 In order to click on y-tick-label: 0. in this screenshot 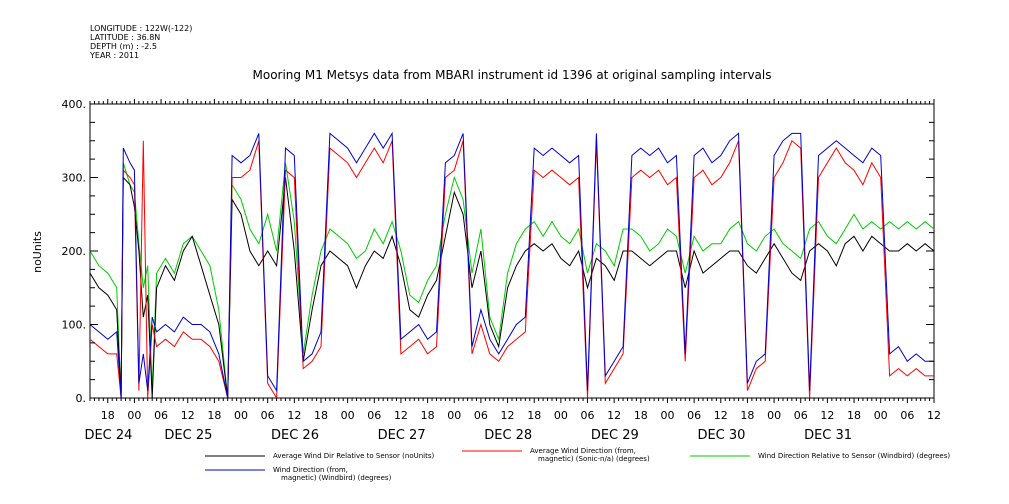, I will do `click(81, 398)`.